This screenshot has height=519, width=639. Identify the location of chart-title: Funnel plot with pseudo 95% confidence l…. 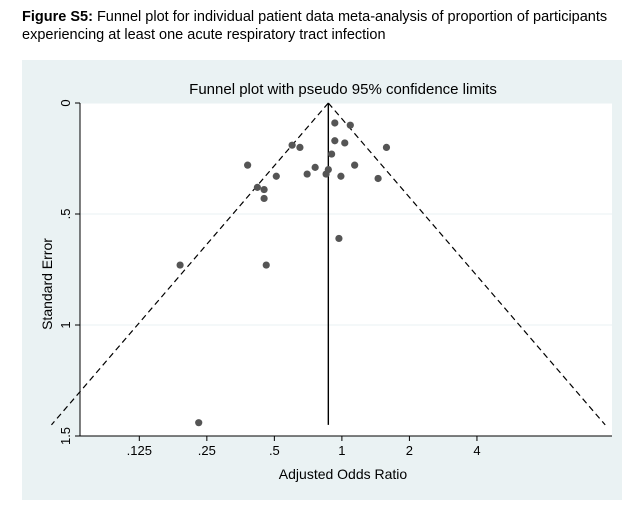
(343, 89).